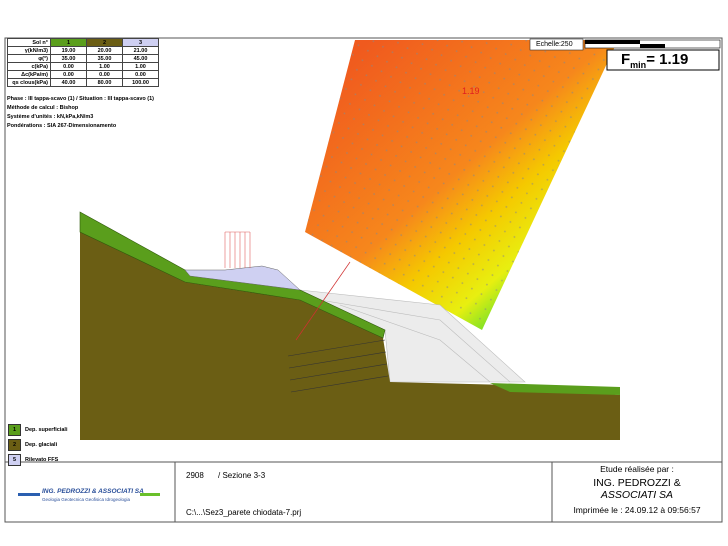 Image resolution: width=728 pixels, height=546 pixels. Describe the element at coordinates (637, 469) in the screenshot. I see `credit-title: Etude réalisée par :` at that location.